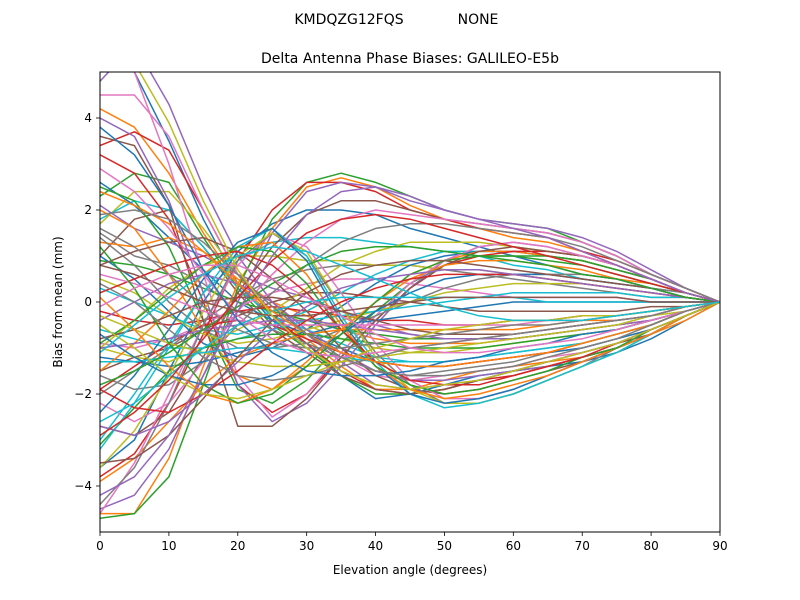  Describe the element at coordinates (478, 20) in the screenshot. I see `suptitle-right: NONE` at that location.